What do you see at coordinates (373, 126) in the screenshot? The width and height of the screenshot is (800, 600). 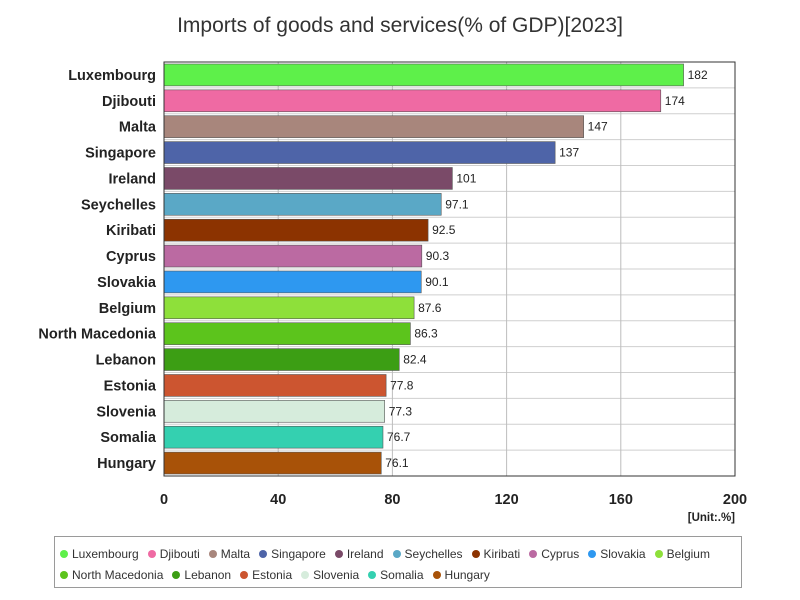 I see `bar-malta` at bounding box center [373, 126].